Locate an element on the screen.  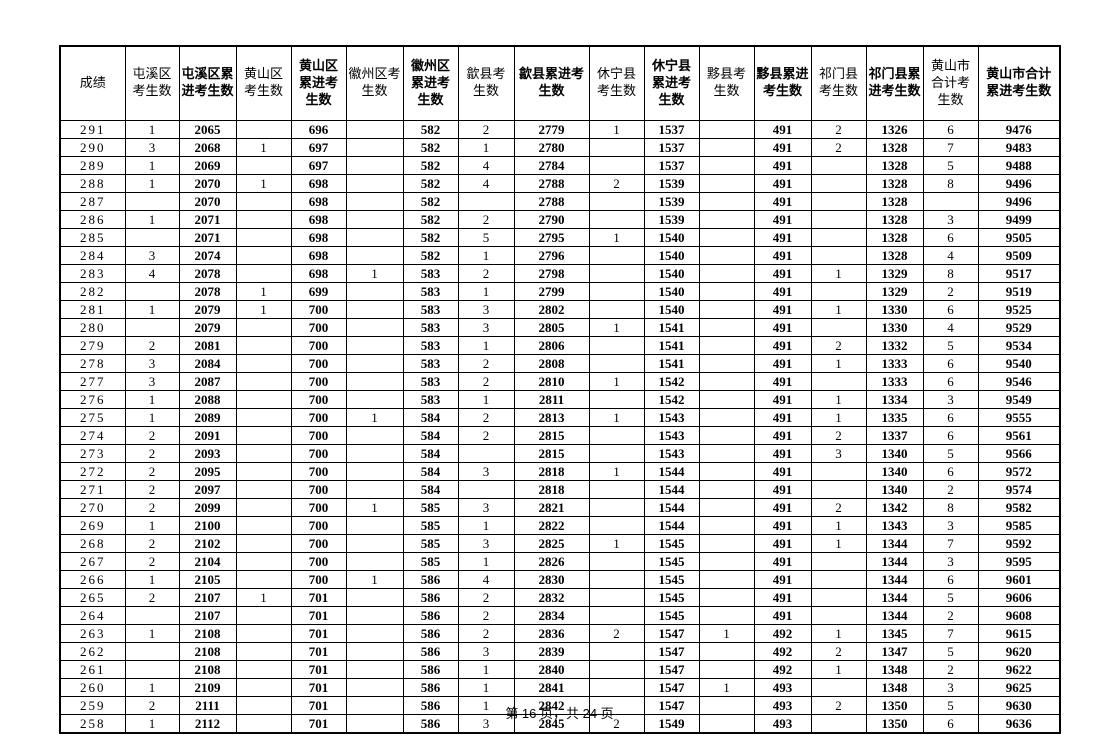
count-cell: 1542 is located at coordinates (671, 381).